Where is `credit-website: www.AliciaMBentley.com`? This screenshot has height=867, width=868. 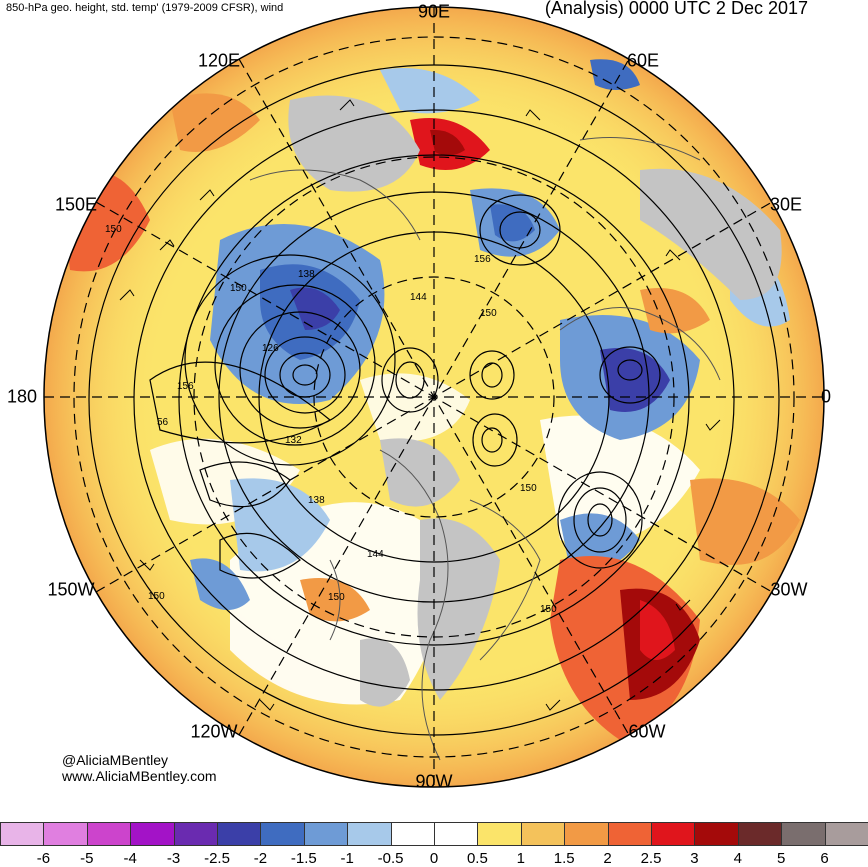
credit-website: www.AliciaMBentley.com is located at coordinates (139, 776).